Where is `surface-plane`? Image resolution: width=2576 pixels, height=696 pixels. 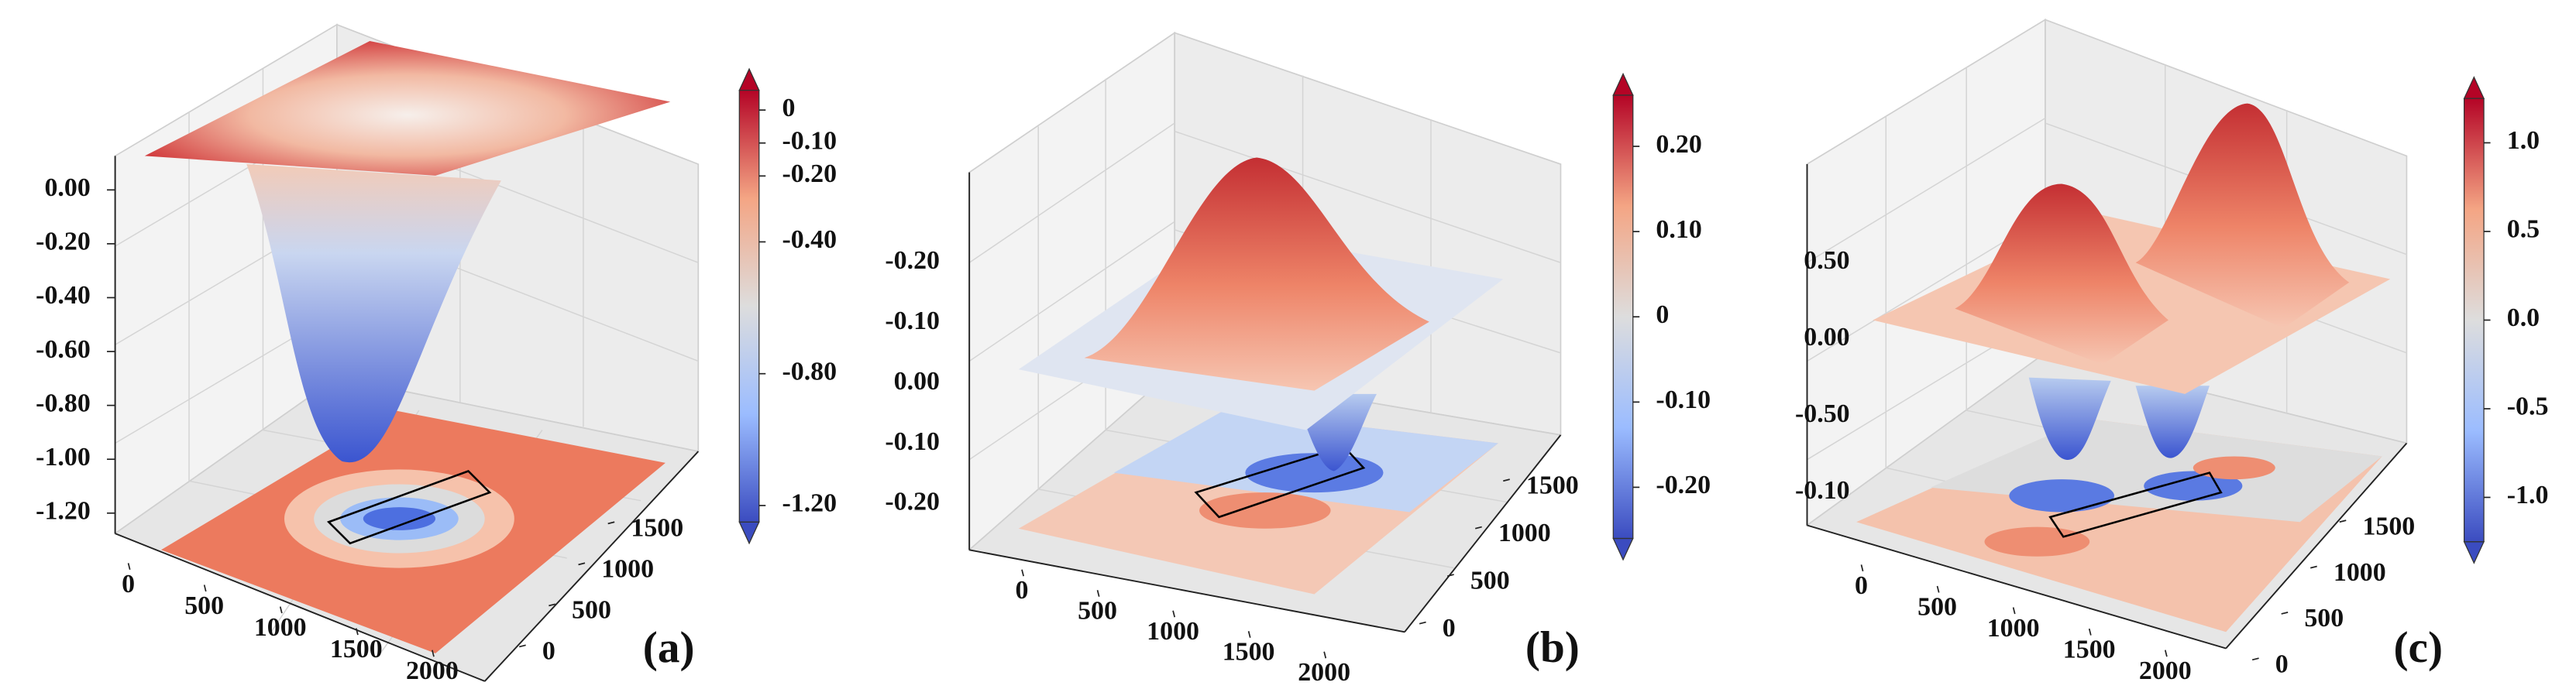 surface-plane is located at coordinates (407, 108).